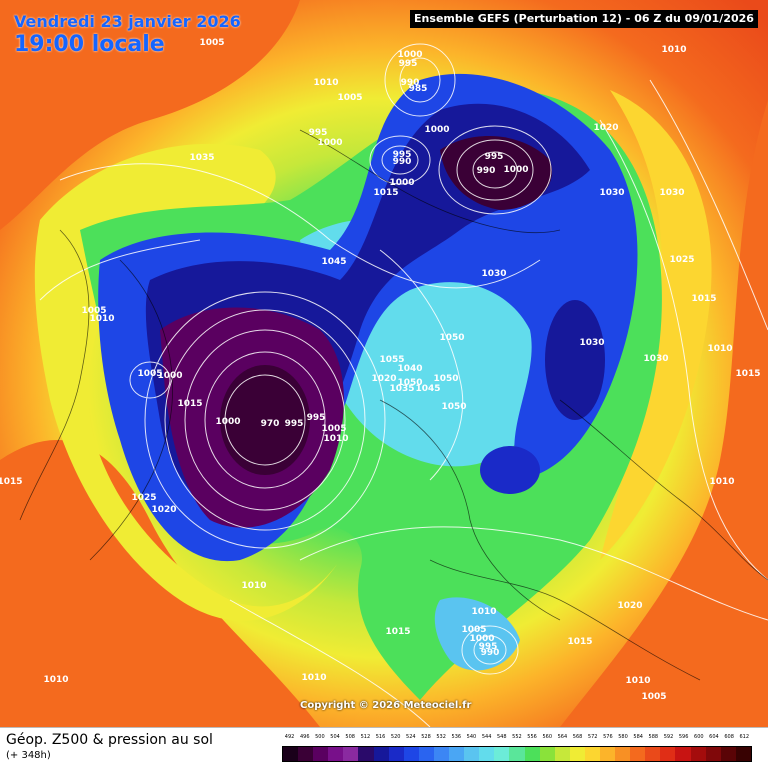  What do you see at coordinates (623, 737) in the screenshot?
I see `scale-label: 580` at bounding box center [623, 737].